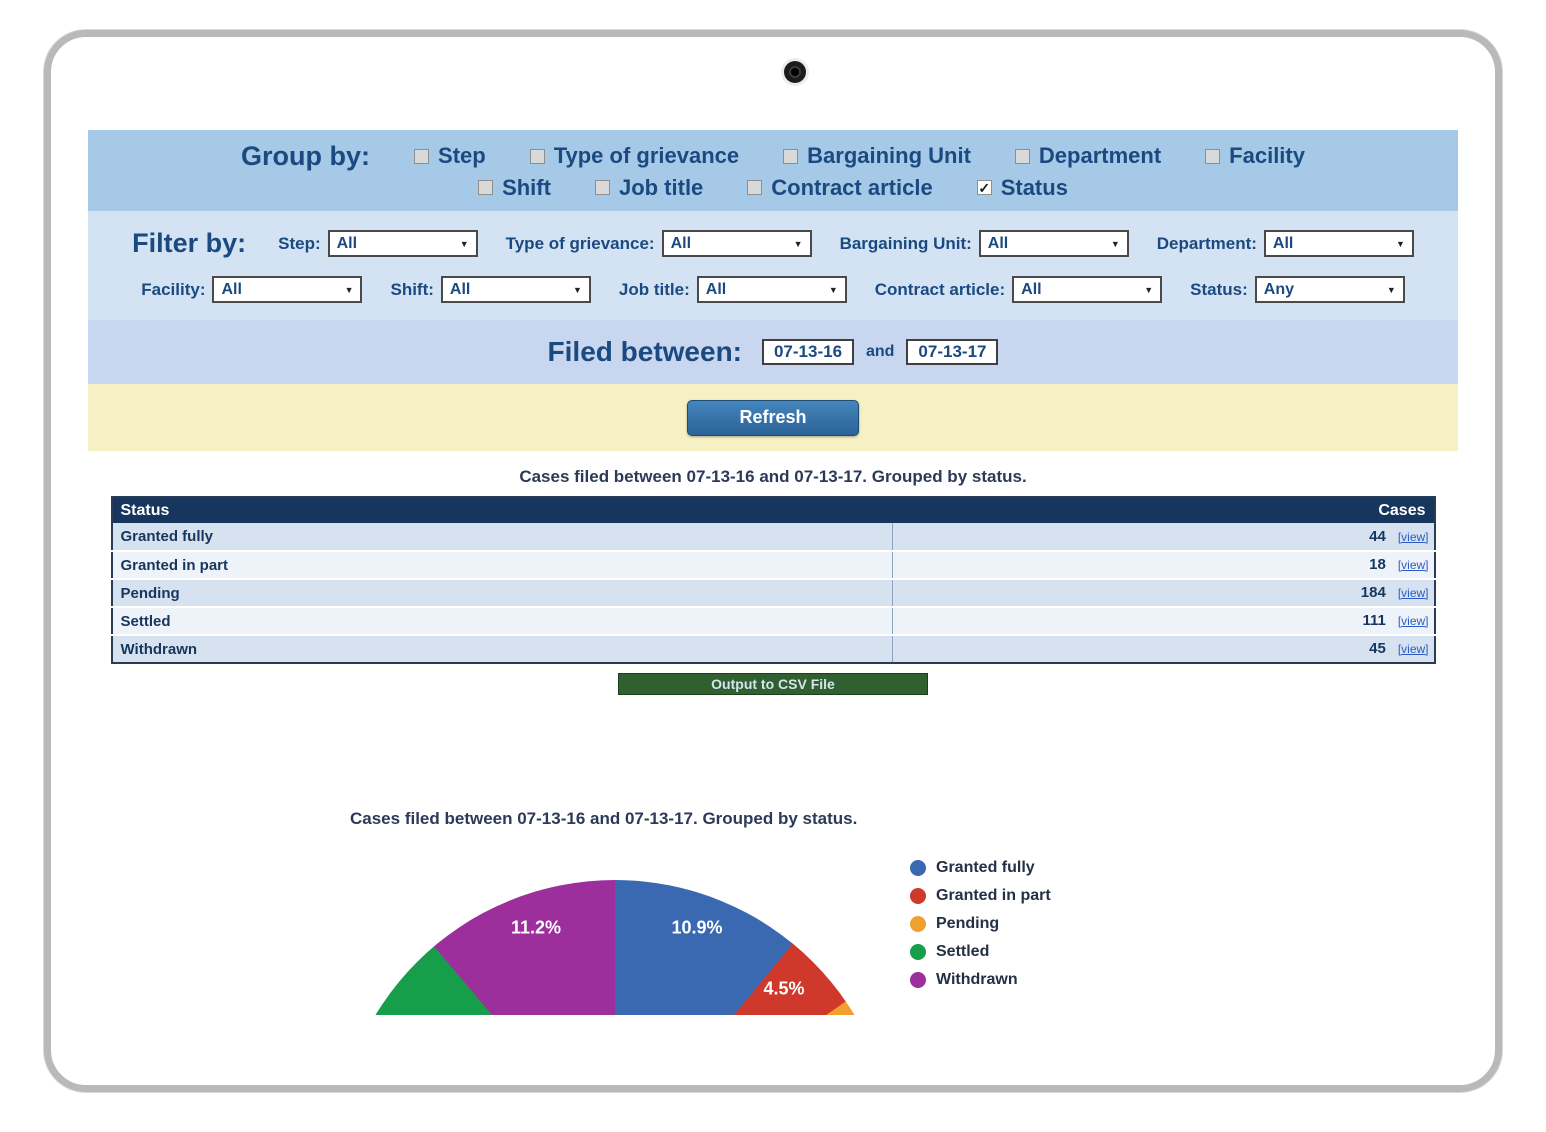 The height and width of the screenshot is (1132, 1546). I want to click on filter-bargaining-unit: Bargaining Unit: All ▼, so click(984, 243).